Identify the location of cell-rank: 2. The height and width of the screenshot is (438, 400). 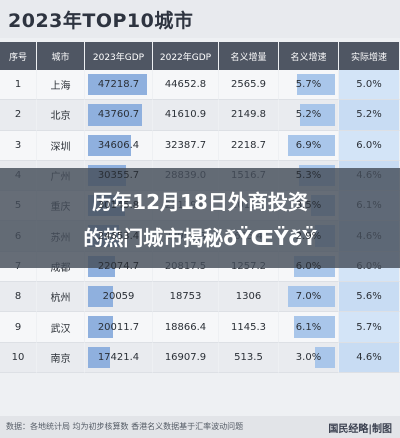
(18, 115).